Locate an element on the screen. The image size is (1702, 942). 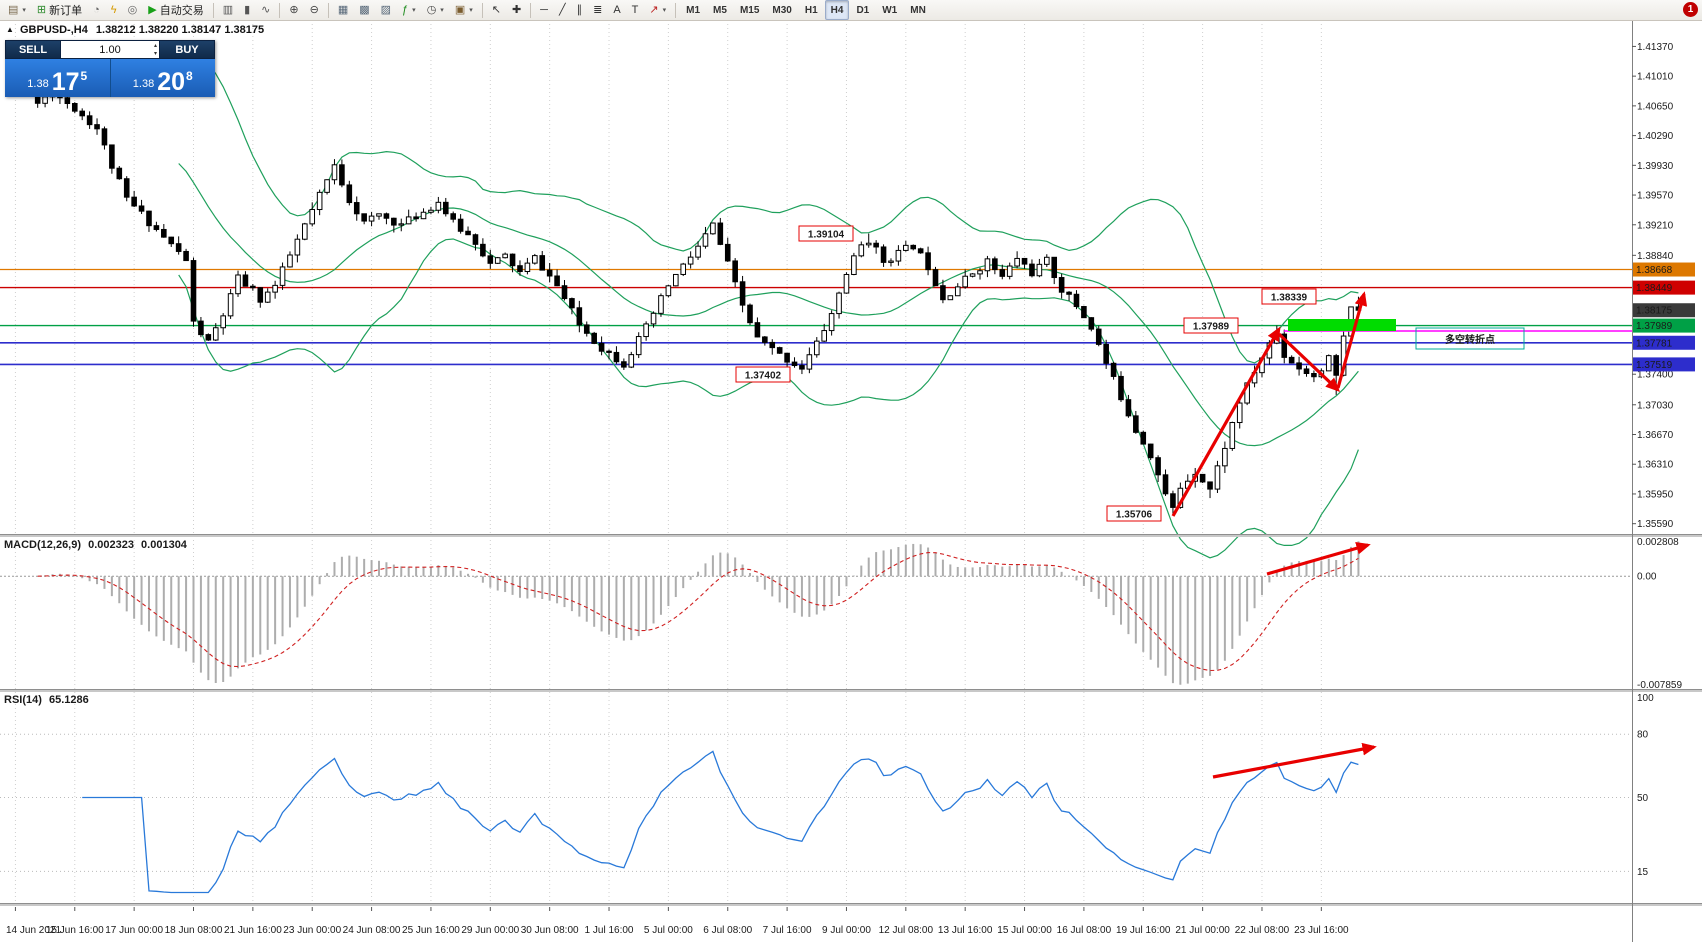
price-level-label is located at coordinates (1664, 287).